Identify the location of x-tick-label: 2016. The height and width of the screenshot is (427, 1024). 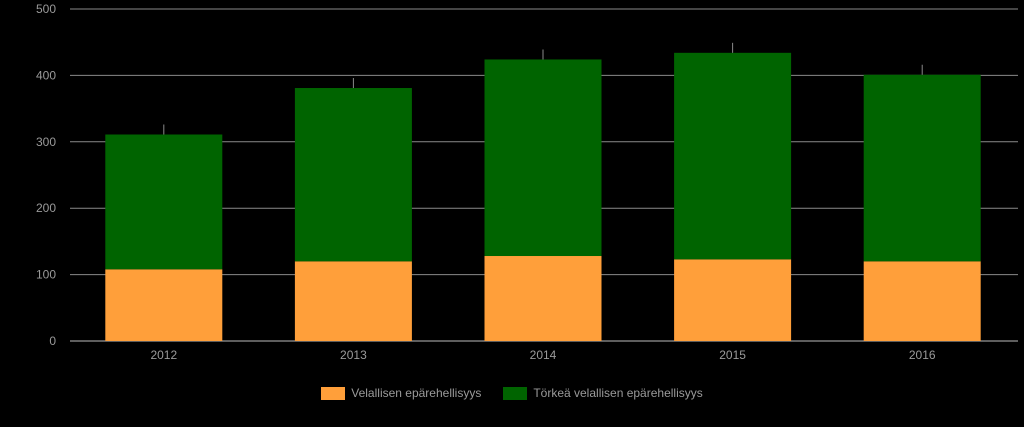
(922, 355).